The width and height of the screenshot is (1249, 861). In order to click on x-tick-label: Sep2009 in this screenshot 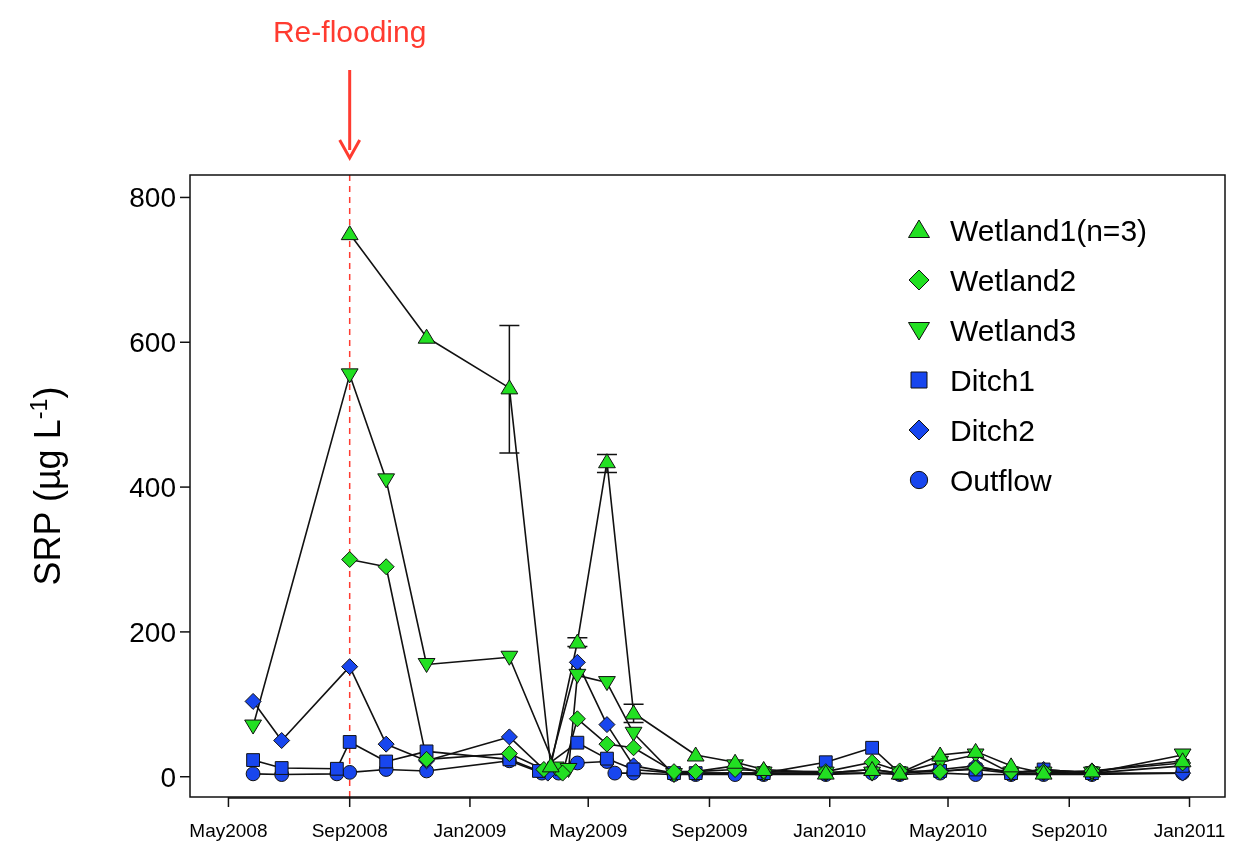, I will do `click(709, 830)`.